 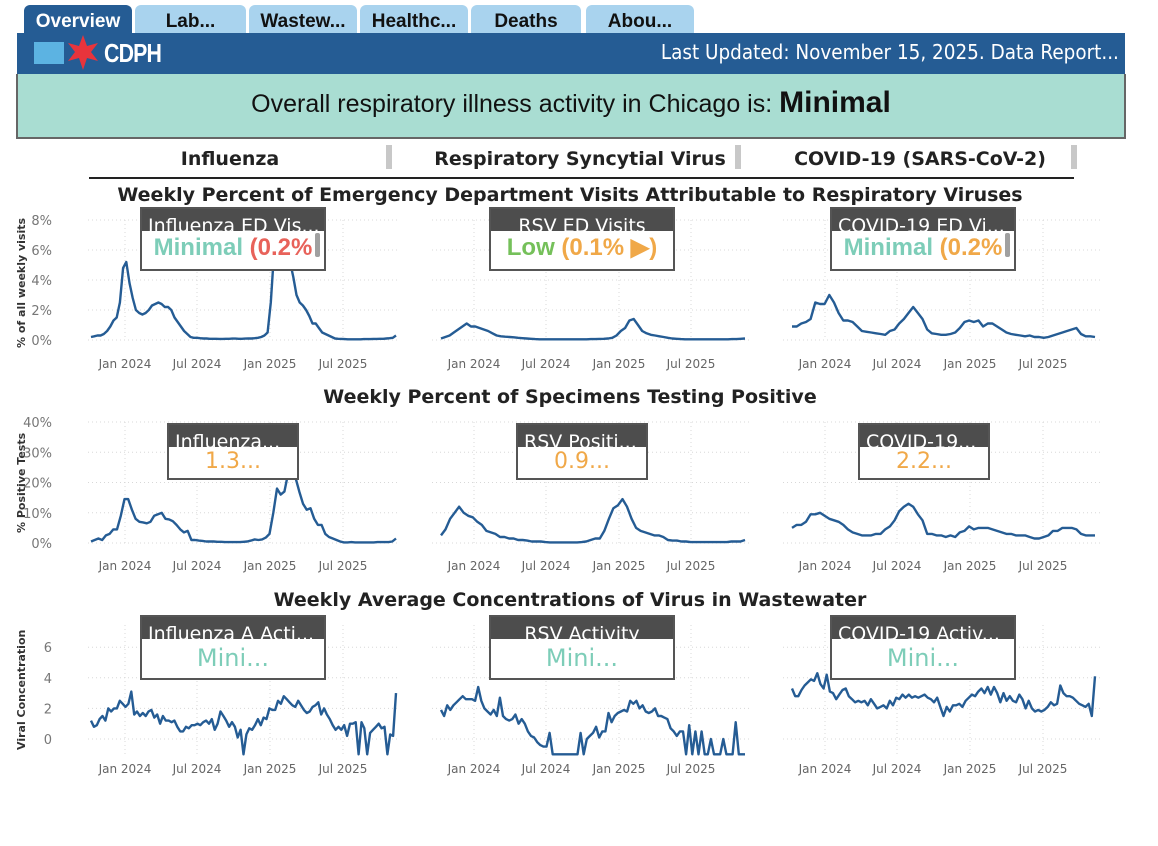 What do you see at coordinates (78, 19) in the screenshot?
I see `tab-overview: Overview` at bounding box center [78, 19].